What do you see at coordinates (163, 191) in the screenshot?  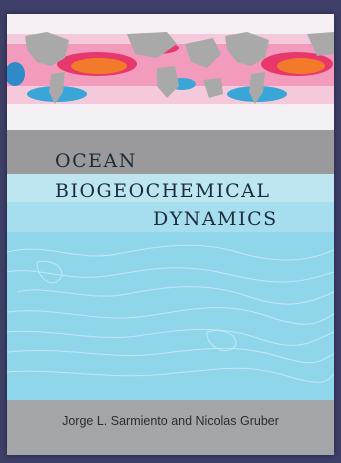 I see `book-title-line-2: BIOGEOCHEMICAL` at bounding box center [163, 191].